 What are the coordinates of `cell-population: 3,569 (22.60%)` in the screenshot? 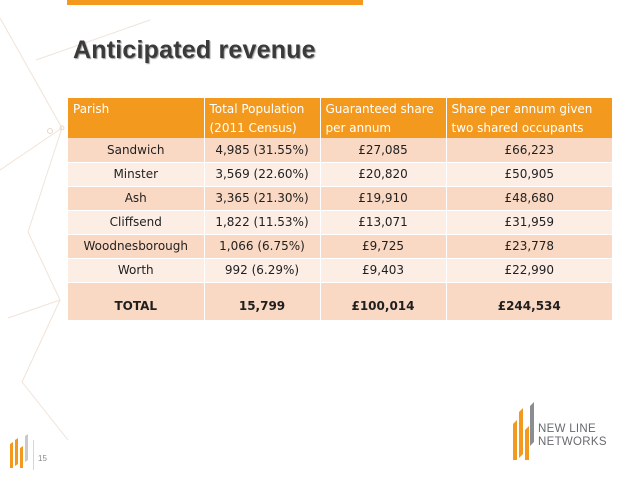 It's located at (262, 174).